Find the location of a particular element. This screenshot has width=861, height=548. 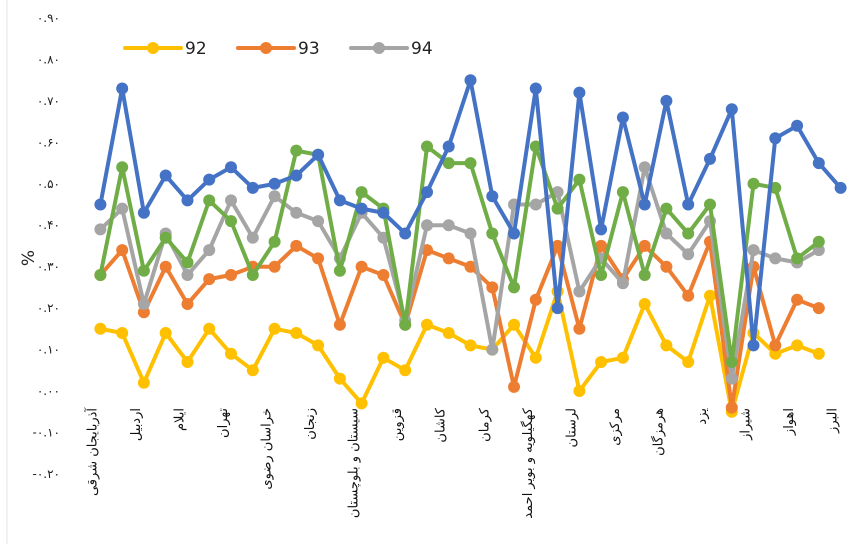

y-tick-label: ۰.۲۰ is located at coordinates (48, 308).